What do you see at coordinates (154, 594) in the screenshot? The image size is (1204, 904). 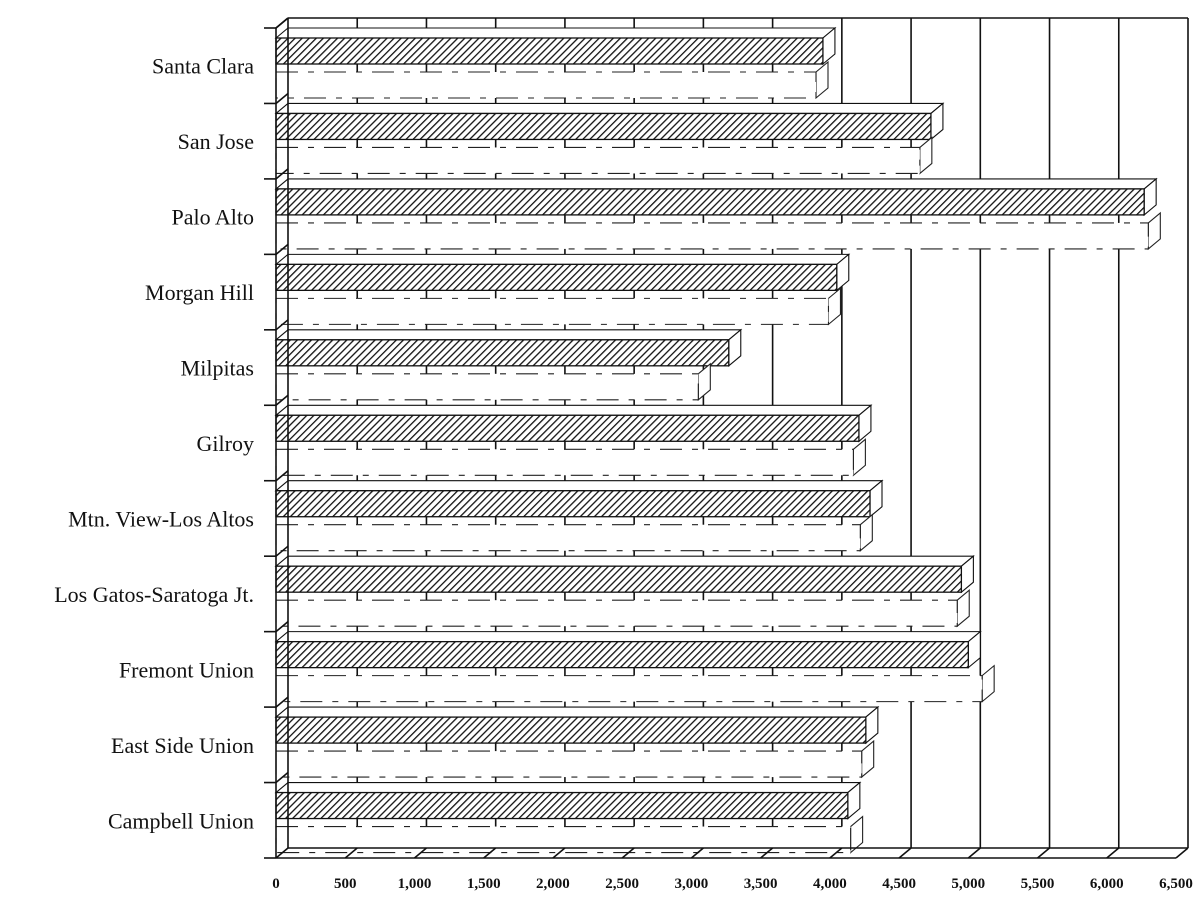 I see `category-label: Los Gatos-Saratoga Jt.` at bounding box center [154, 594].